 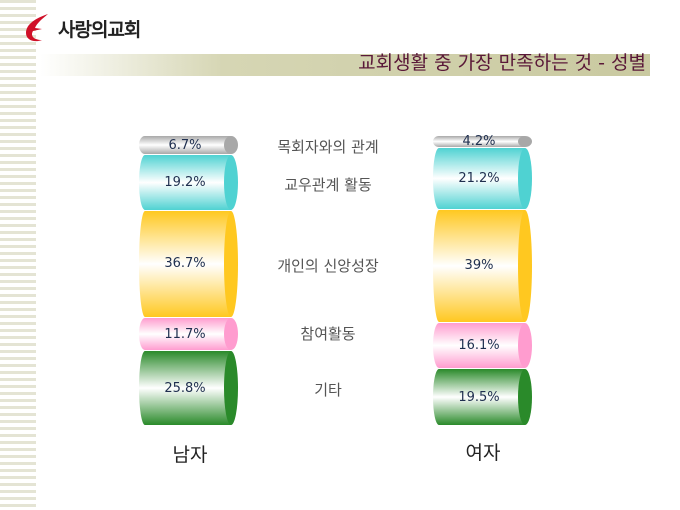 What do you see at coordinates (328, 147) in the screenshot?
I see `category-label: 목회자와의 관계` at bounding box center [328, 147].